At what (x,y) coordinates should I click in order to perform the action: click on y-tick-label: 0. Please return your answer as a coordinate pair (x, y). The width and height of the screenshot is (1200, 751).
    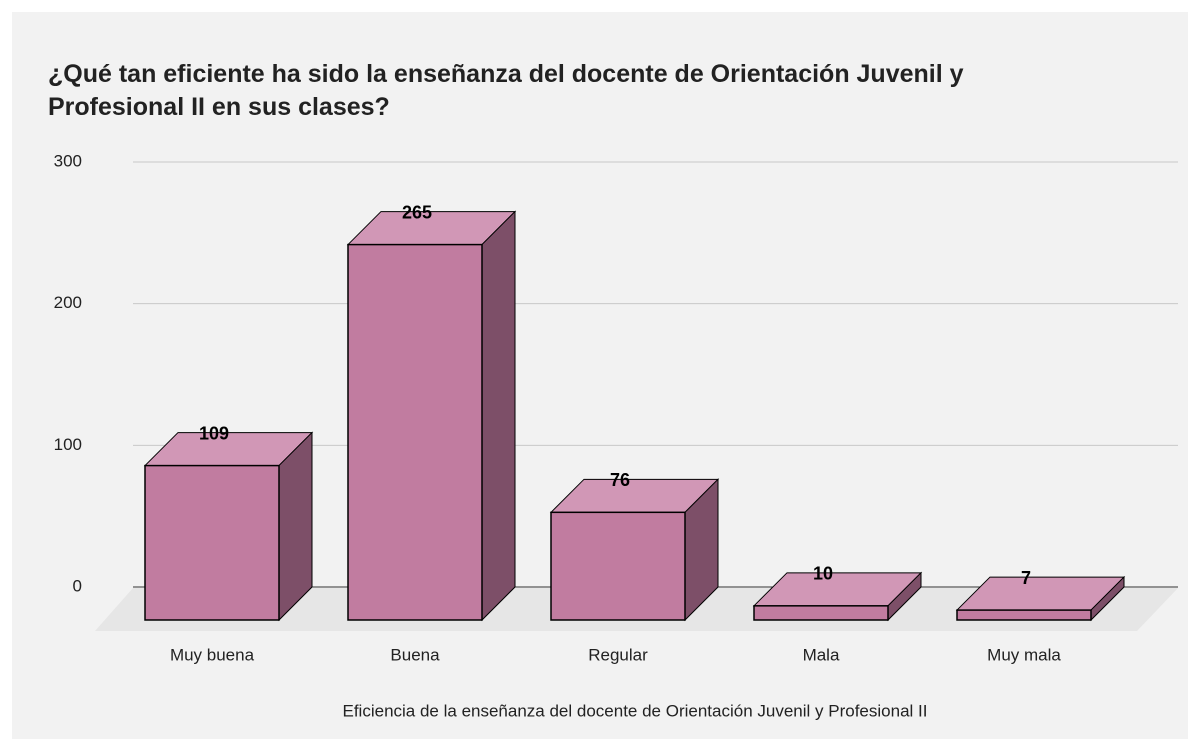
    Looking at the image, I should click on (77, 585).